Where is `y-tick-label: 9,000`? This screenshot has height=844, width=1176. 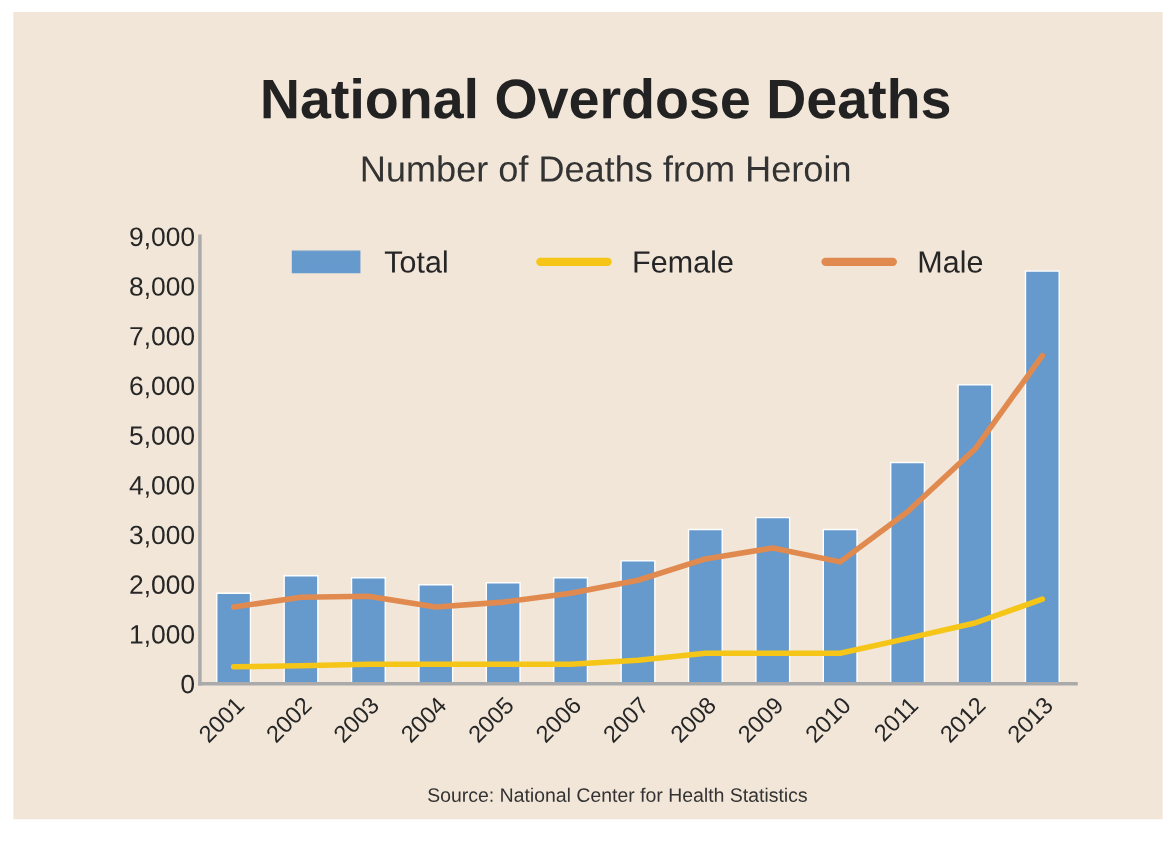 y-tick-label: 9,000 is located at coordinates (162, 238).